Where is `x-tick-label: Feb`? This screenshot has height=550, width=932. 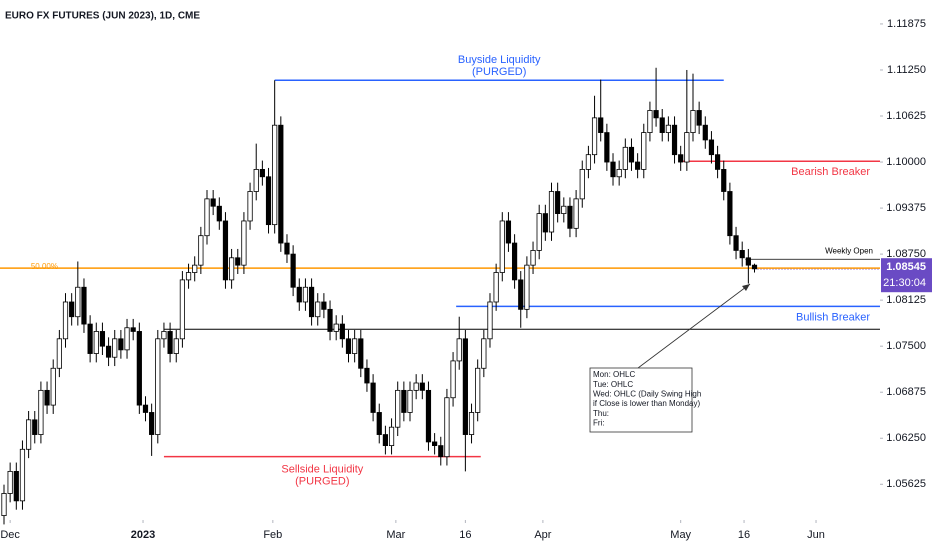 x-tick-label: Feb is located at coordinates (272, 535).